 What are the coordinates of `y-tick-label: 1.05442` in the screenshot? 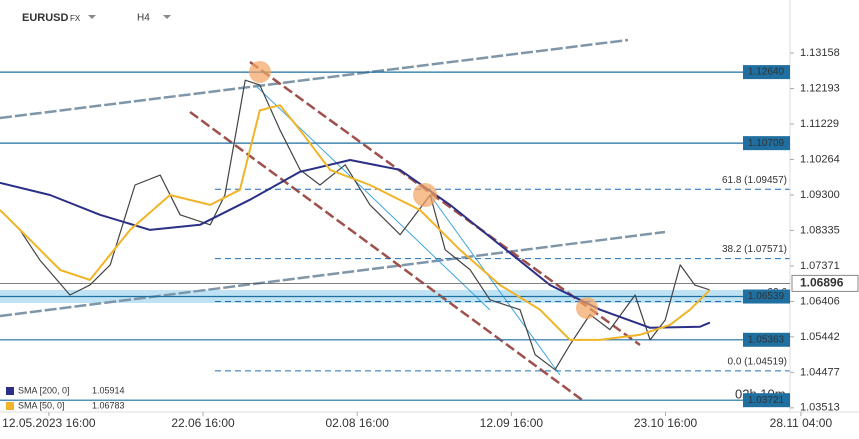 It's located at (820, 337).